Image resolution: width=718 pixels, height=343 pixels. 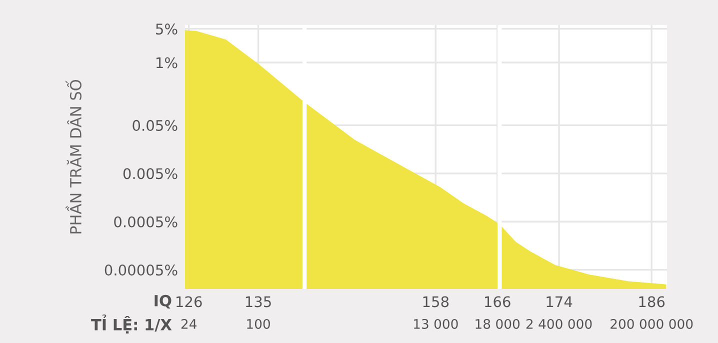 What do you see at coordinates (559, 323) in the screenshot?
I see `text: 2 400 000` at bounding box center [559, 323].